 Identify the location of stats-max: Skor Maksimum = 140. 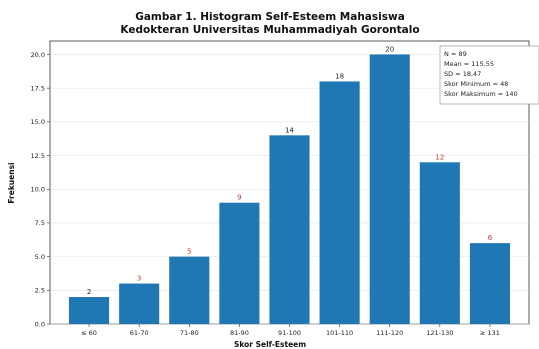
(481, 94).